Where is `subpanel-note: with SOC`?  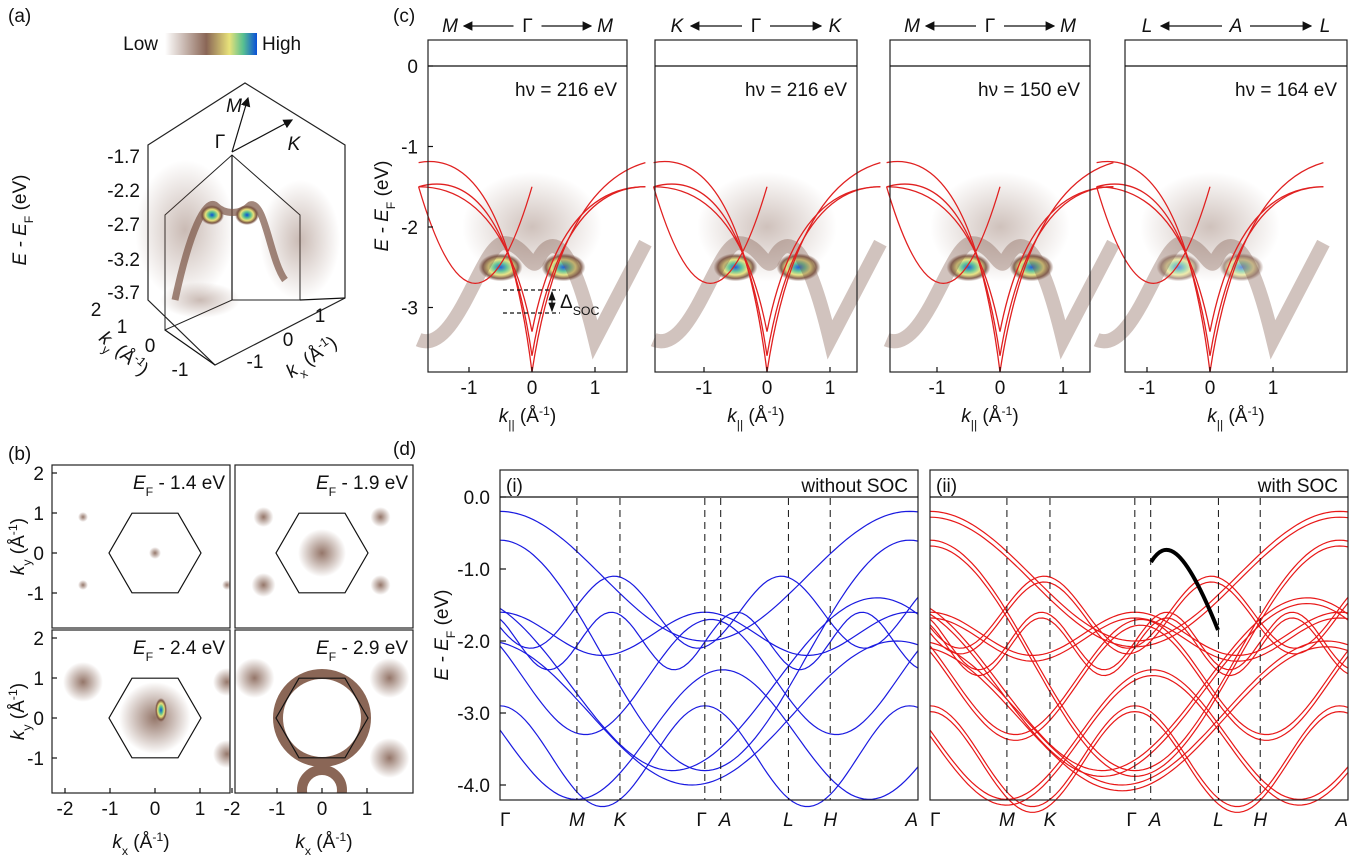
subpanel-note: with SOC is located at coordinates (1297, 486).